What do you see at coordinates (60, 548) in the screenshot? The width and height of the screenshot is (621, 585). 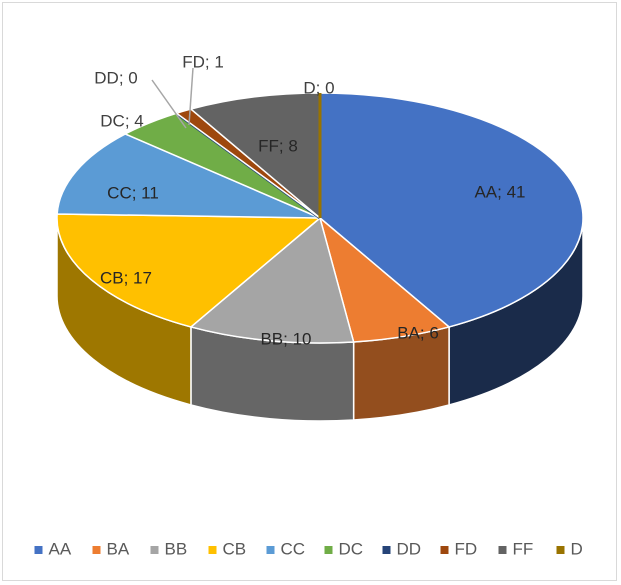 I see `legend-label-aa: AA` at bounding box center [60, 548].